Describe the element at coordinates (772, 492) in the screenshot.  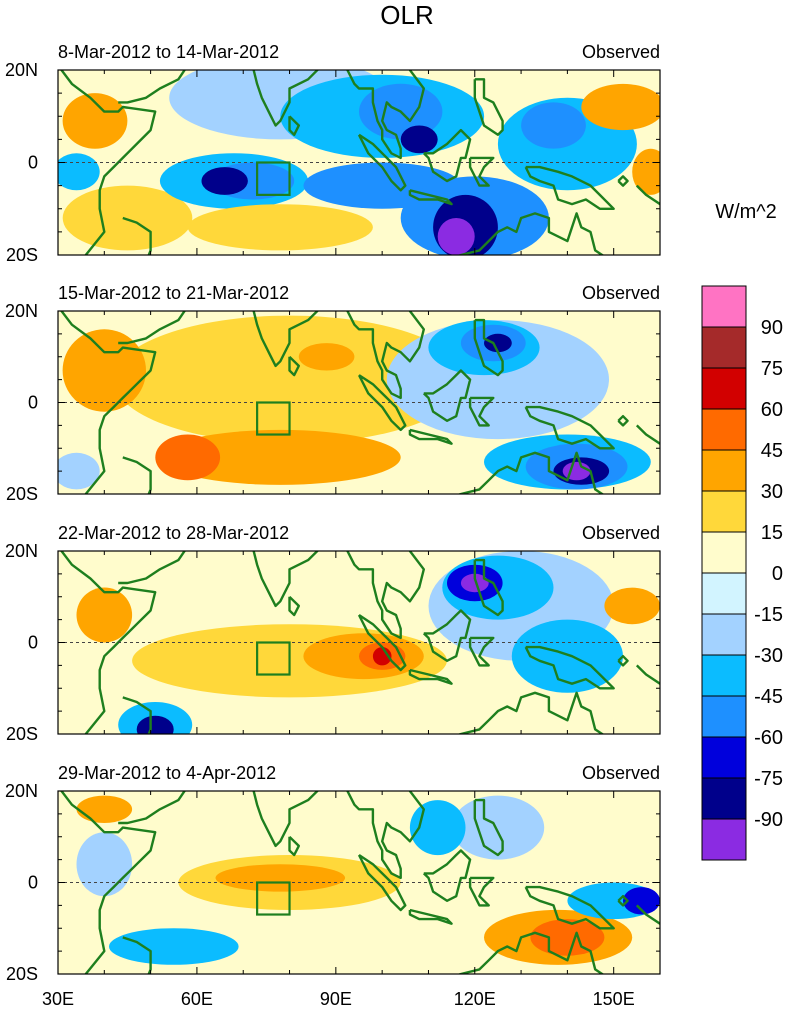
I see `colorbar-level-label: 30` at that location.